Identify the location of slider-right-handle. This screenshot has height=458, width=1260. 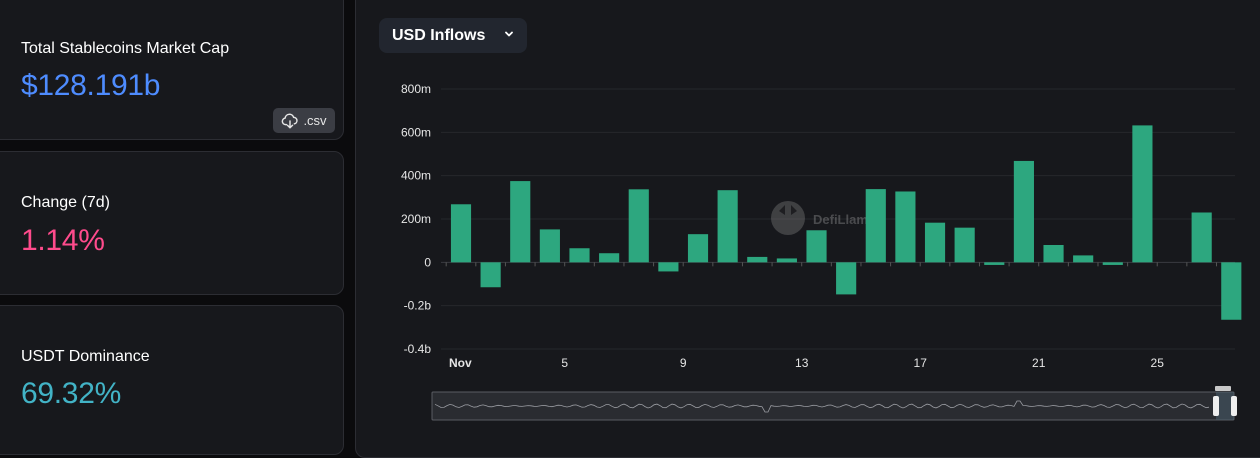
(1234, 406).